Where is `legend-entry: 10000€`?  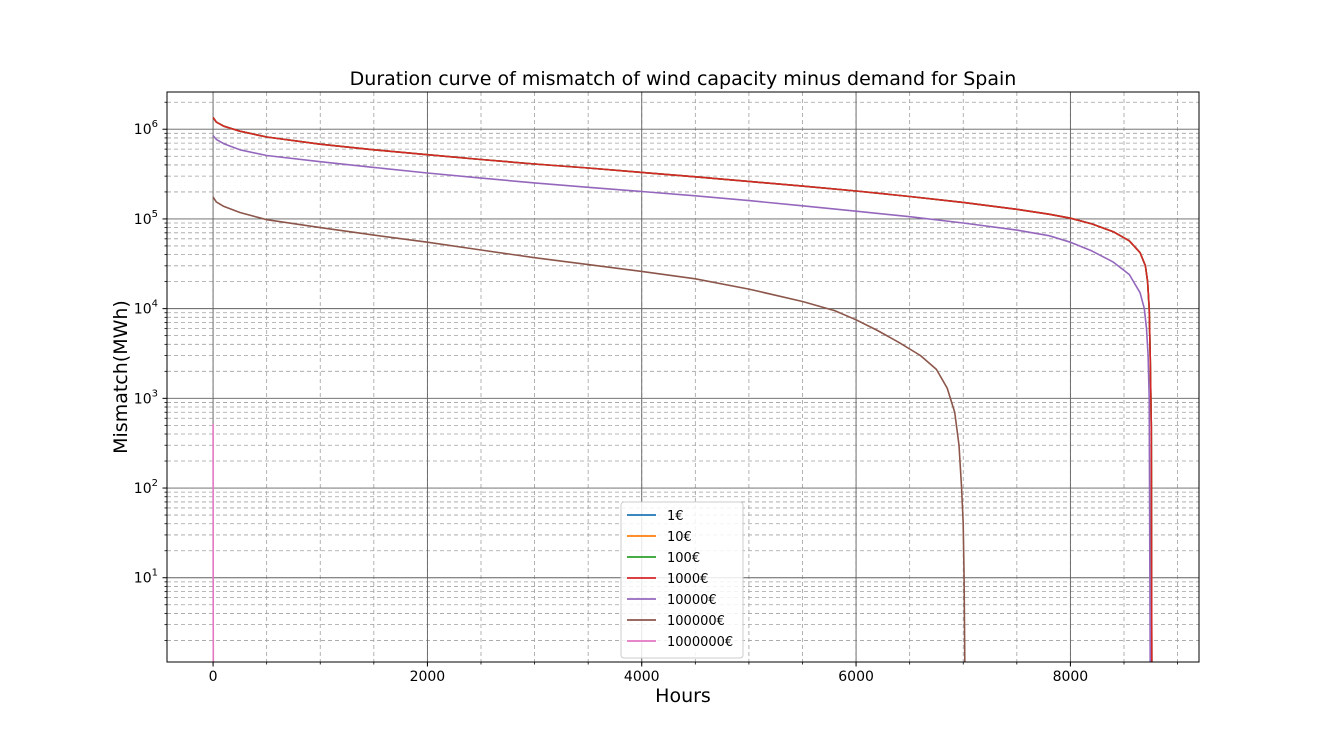
legend-entry: 10000€ is located at coordinates (692, 600).